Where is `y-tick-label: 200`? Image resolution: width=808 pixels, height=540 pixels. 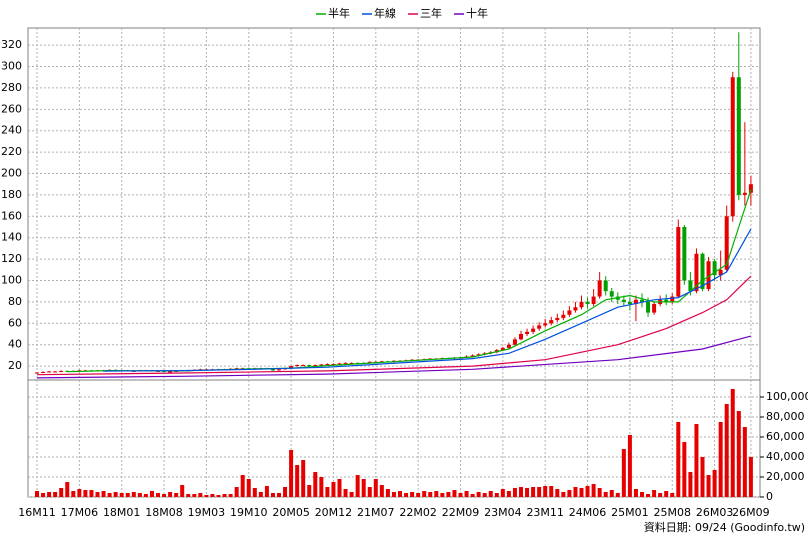 y-tick-label: 200 is located at coordinates (11, 173).